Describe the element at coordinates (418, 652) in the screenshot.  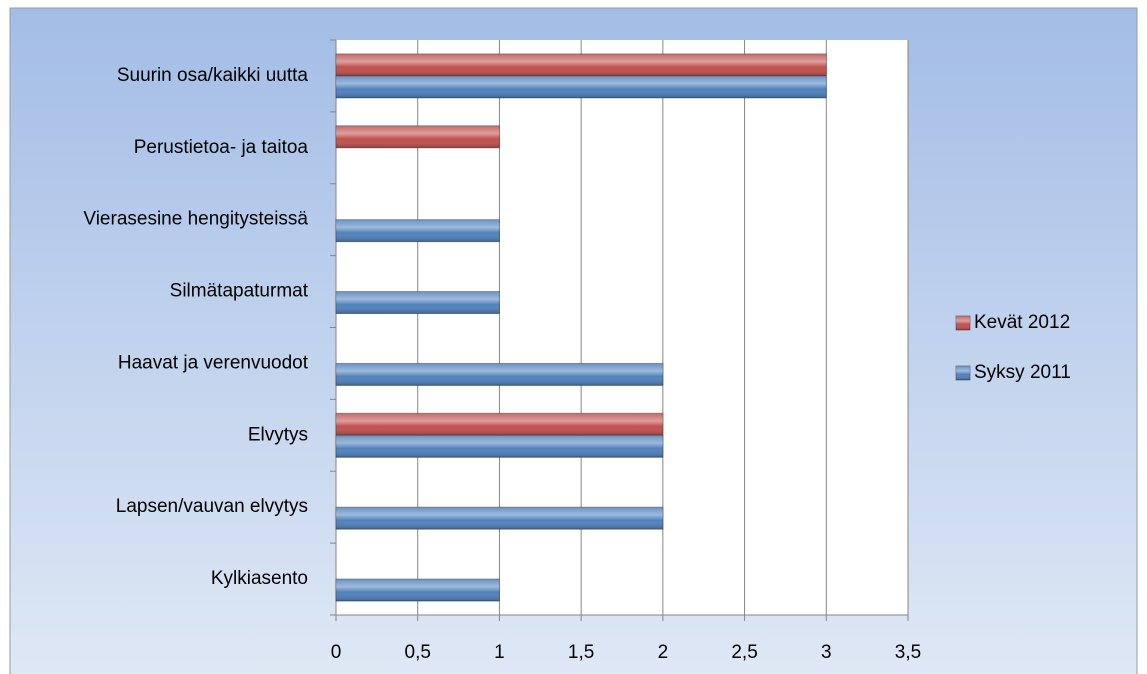
I see `x-tick-label: 0,5` at that location.